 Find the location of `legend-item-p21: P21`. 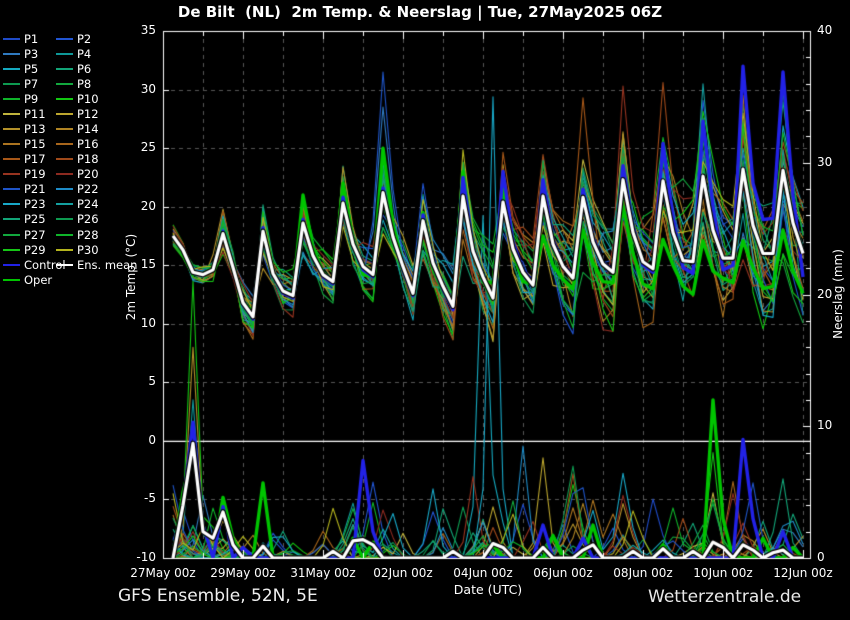

legend-item-p21: P21 is located at coordinates (29, 189).